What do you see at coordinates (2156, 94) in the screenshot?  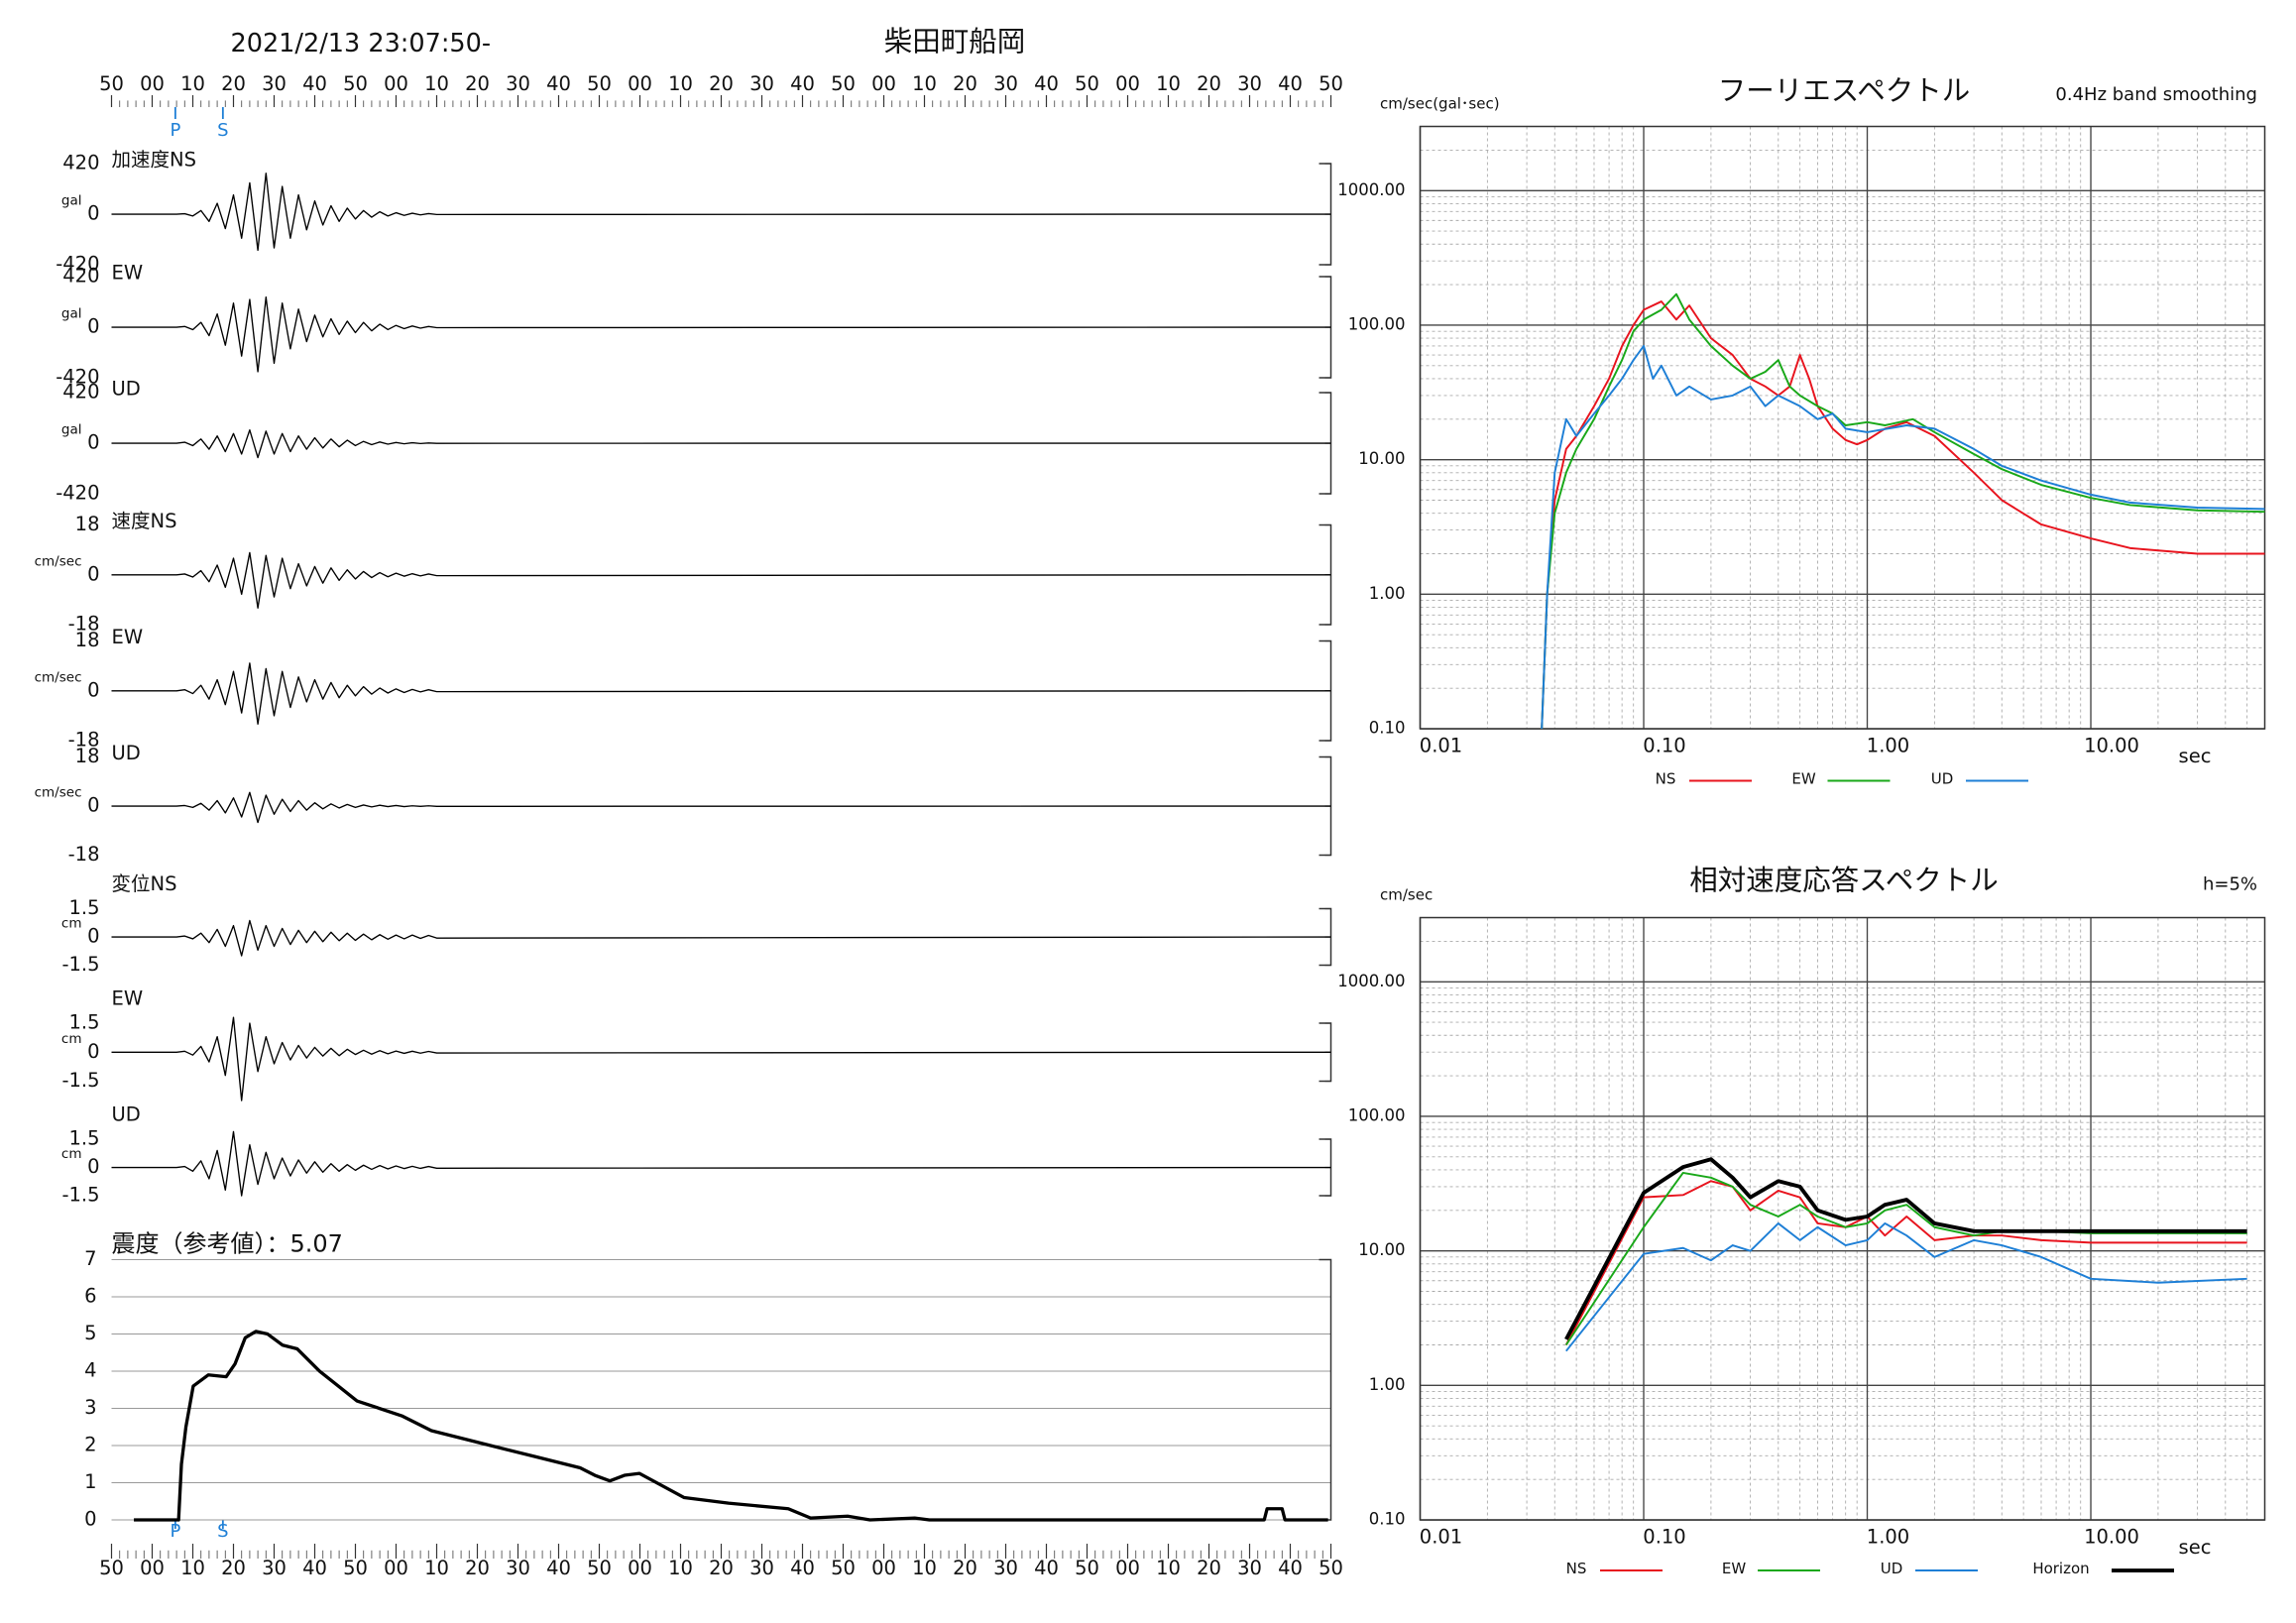 I see `chart-subtitle: 0.4Hz band smoothing` at bounding box center [2156, 94].